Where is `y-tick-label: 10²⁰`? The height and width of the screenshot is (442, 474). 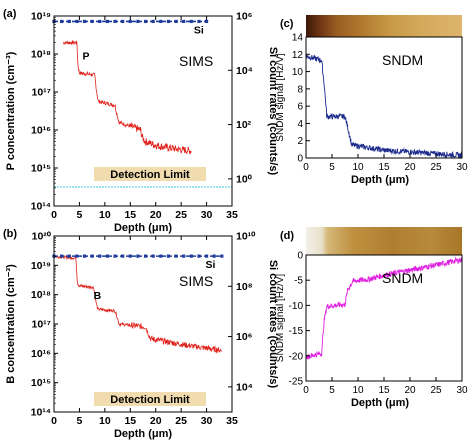
y-tick-label: 10²⁰ is located at coordinates (42, 237).